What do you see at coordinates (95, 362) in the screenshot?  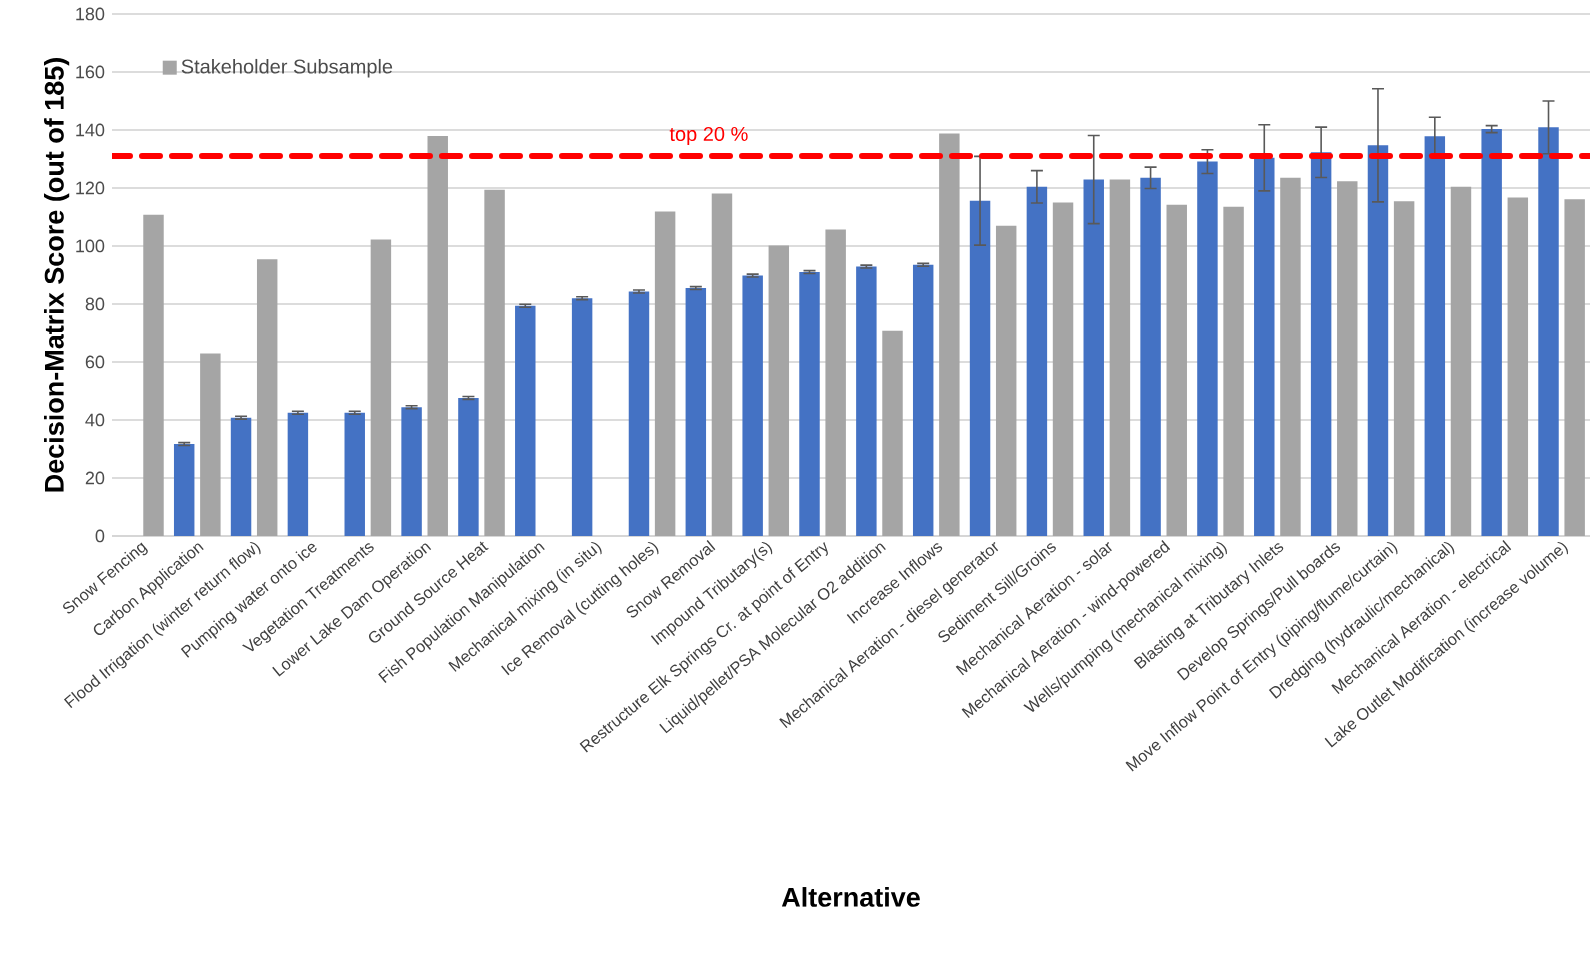 I see `y-tick-label: 60` at bounding box center [95, 362].